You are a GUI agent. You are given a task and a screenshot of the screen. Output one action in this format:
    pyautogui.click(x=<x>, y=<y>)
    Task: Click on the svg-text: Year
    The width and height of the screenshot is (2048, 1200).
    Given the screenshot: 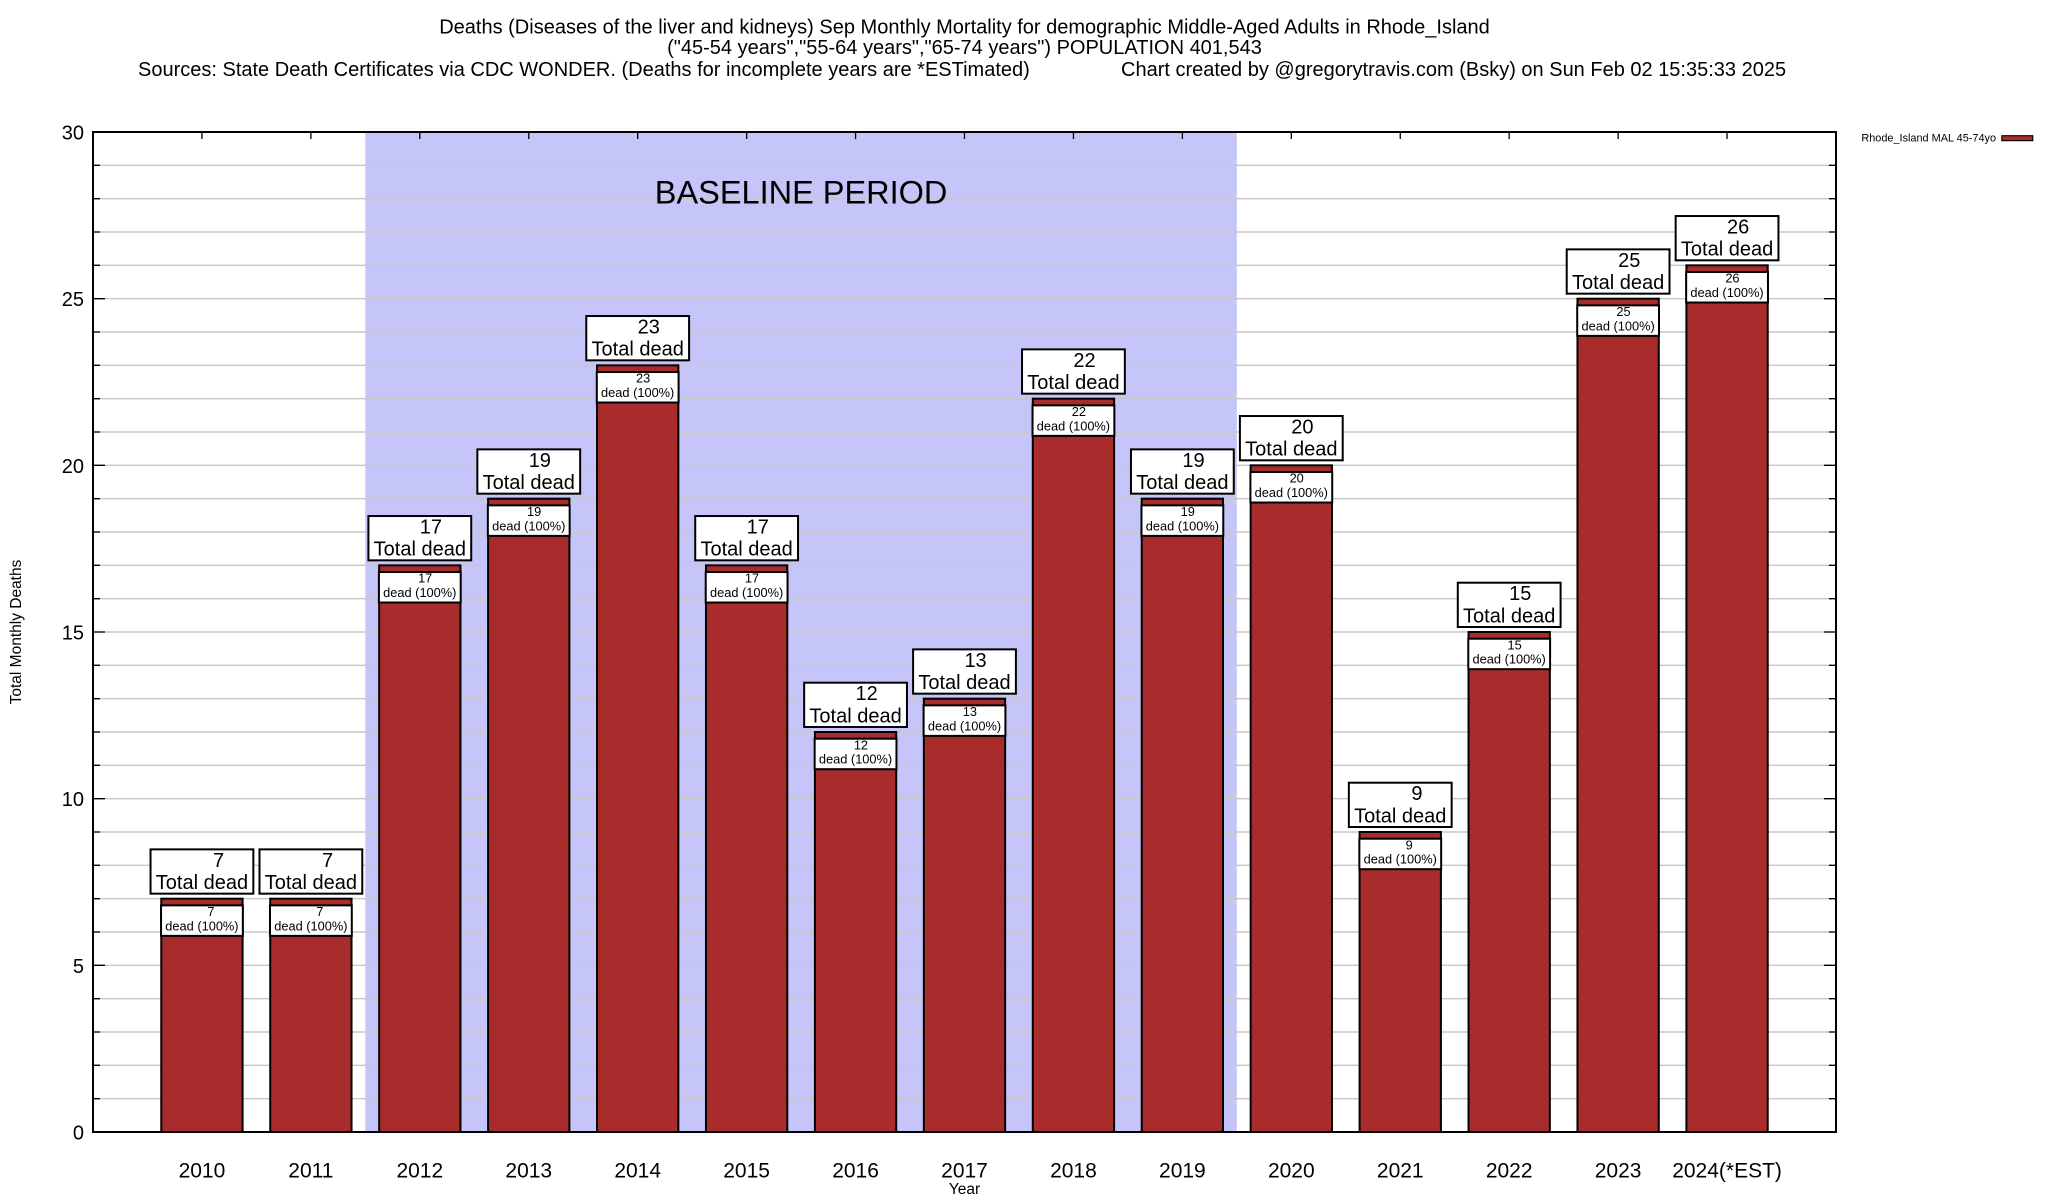 What is the action you would take?
    pyautogui.click(x=964, y=1189)
    